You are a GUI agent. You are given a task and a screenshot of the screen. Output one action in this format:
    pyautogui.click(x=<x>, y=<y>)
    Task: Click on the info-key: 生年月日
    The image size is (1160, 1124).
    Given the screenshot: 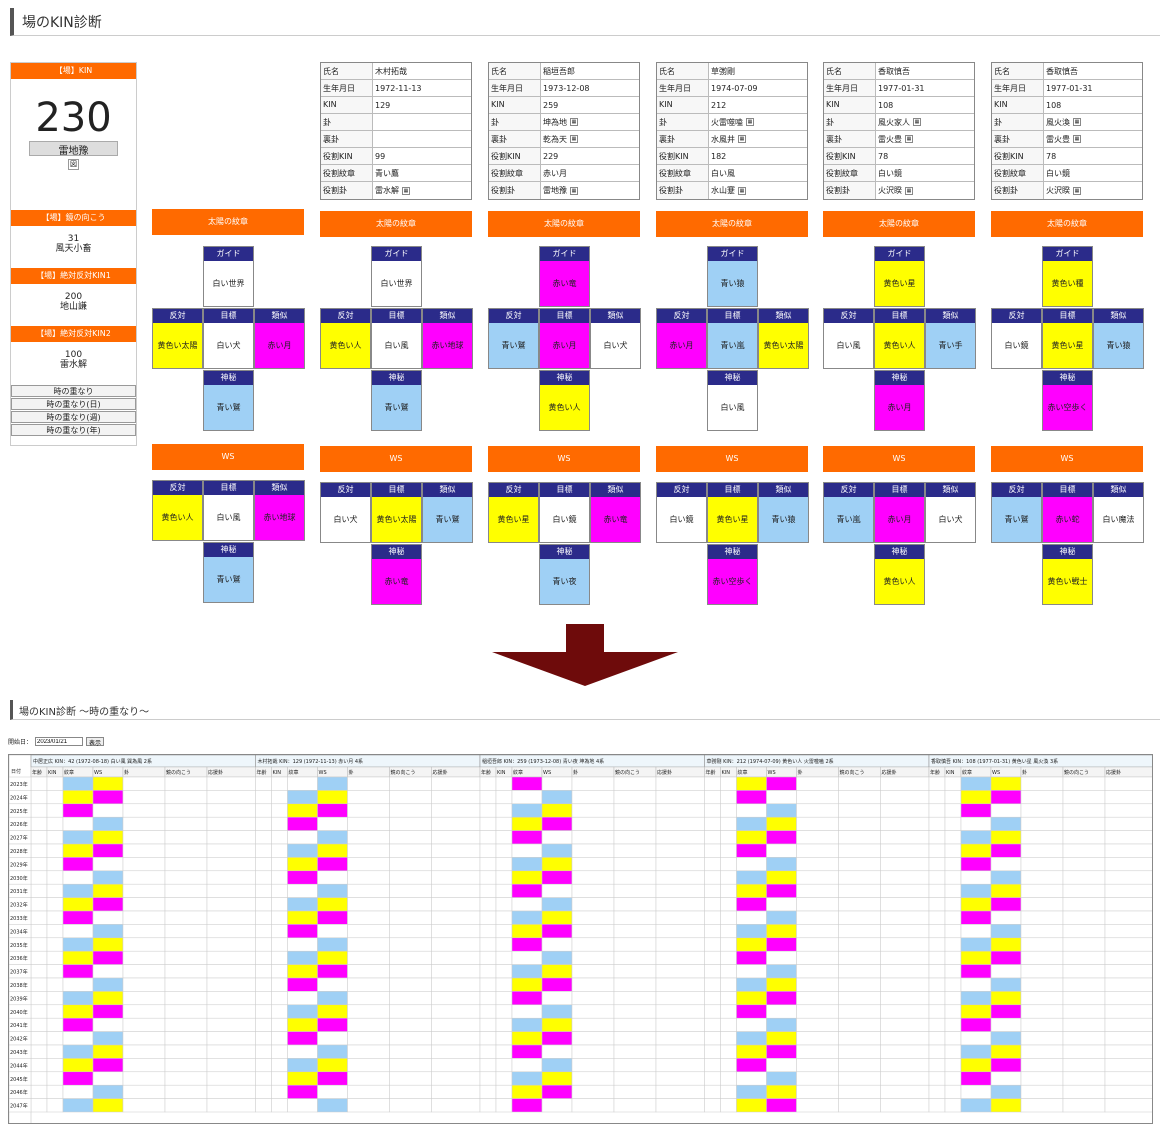 What is the action you would take?
    pyautogui.click(x=515, y=88)
    